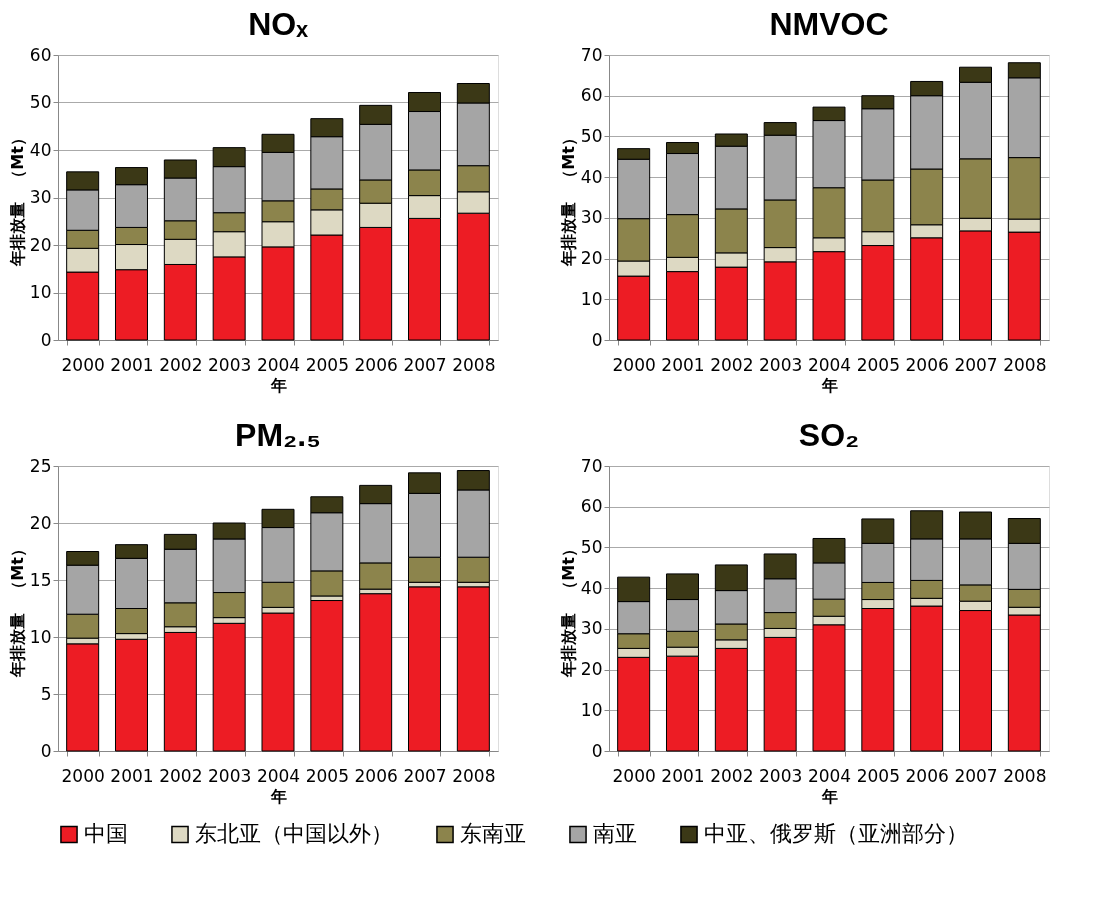  I want to click on legend-label: 中国, so click(106, 834).